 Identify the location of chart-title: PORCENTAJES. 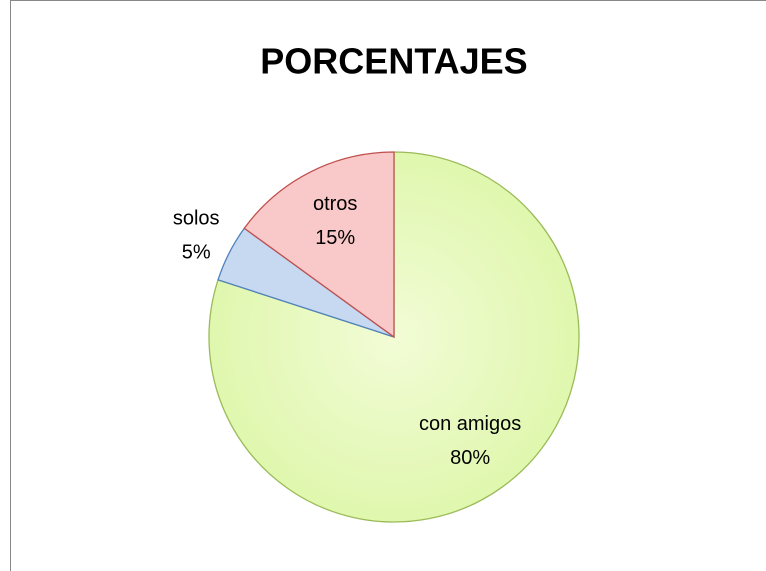
(393, 61).